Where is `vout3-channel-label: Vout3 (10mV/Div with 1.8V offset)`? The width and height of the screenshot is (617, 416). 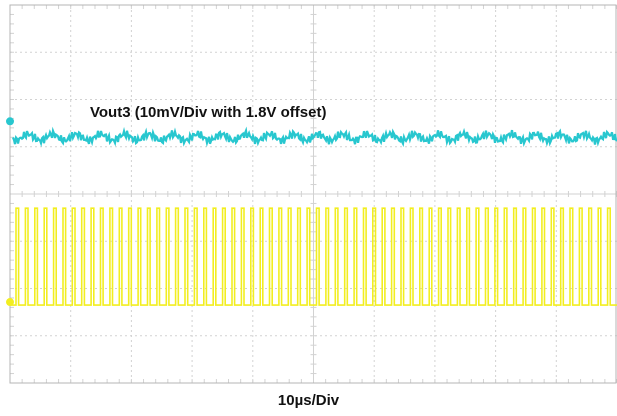
vout3-channel-label: Vout3 (10mV/Div with 1.8V offset) is located at coordinates (208, 112).